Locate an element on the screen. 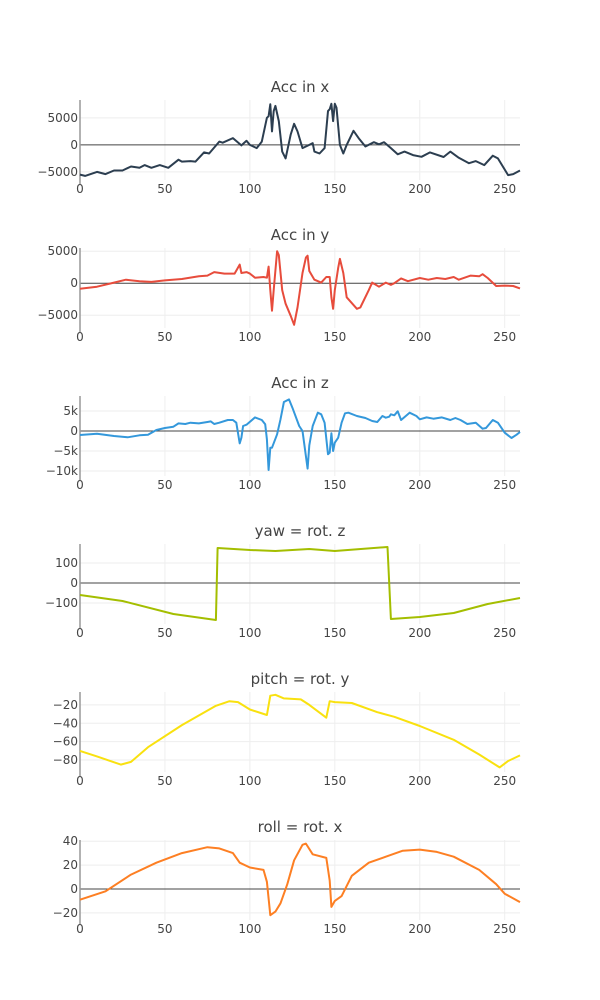 The height and width of the screenshot is (1000, 600). subplot-1: Acc in x 0 50 100 150 200 250 5000 0 −5000 is located at coordinates (279, 137).